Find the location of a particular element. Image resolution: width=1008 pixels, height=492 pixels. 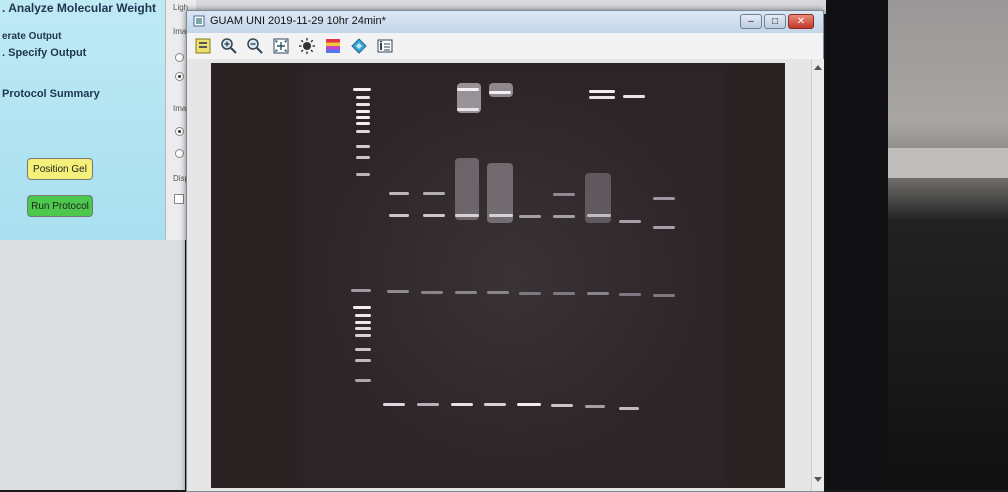

fit-to-window-icon is located at coordinates (281, 46).